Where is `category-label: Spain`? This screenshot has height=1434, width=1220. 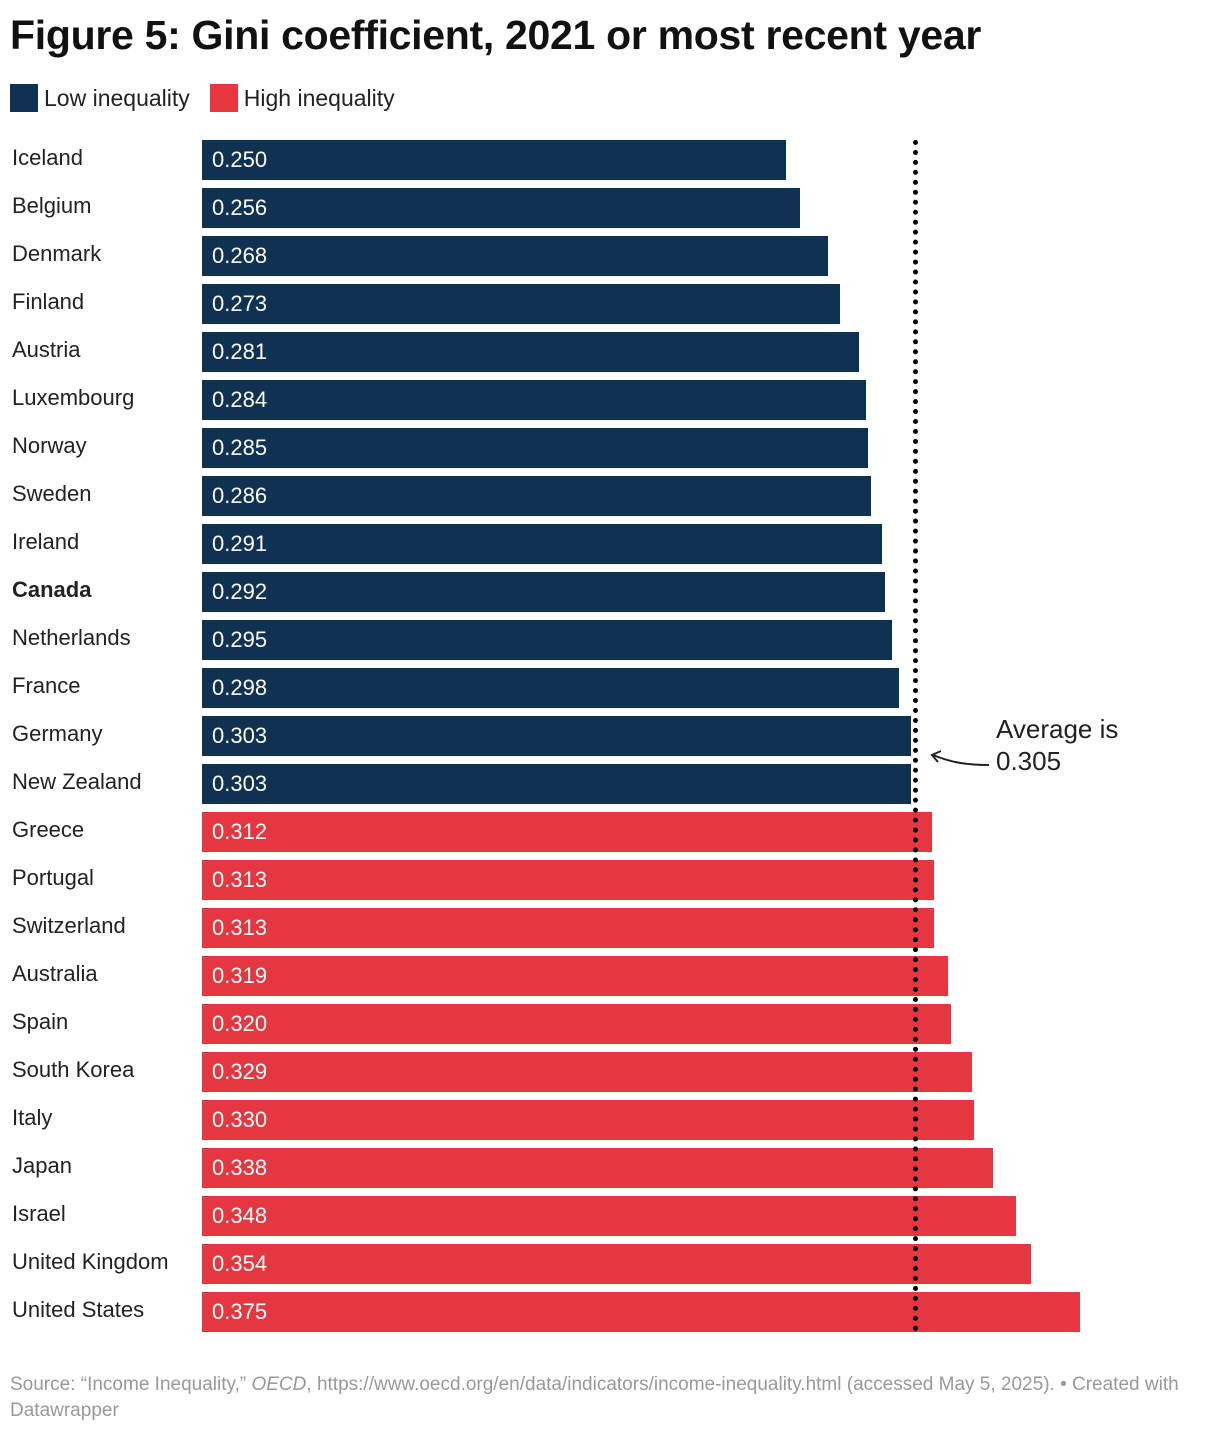
category-label: Spain is located at coordinates (40, 1021).